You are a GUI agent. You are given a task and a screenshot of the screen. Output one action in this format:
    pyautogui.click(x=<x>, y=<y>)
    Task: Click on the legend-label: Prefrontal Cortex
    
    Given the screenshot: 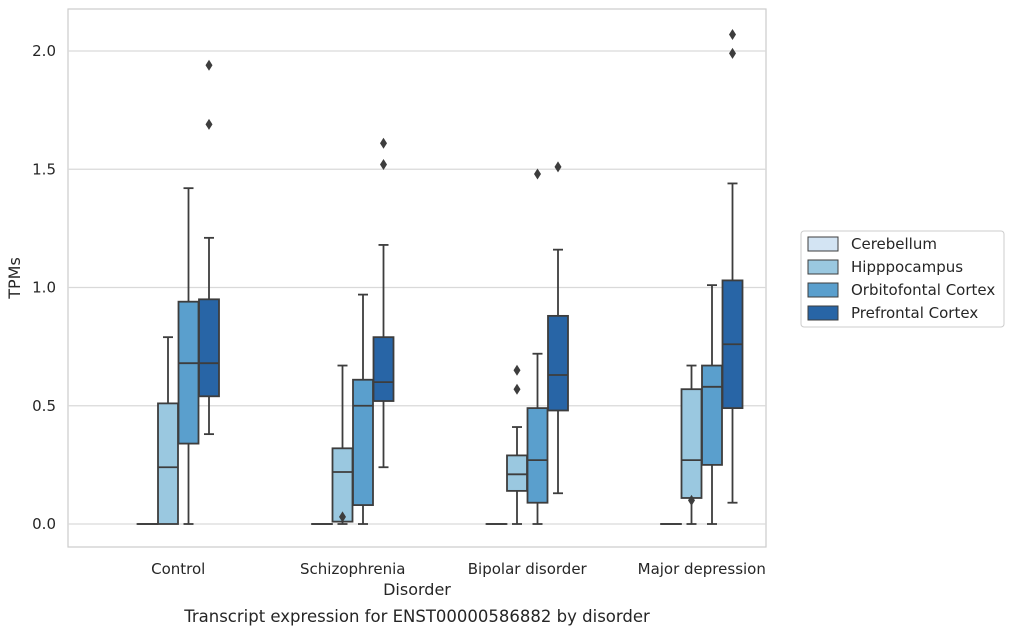 What is the action you would take?
    pyautogui.click(x=914, y=313)
    